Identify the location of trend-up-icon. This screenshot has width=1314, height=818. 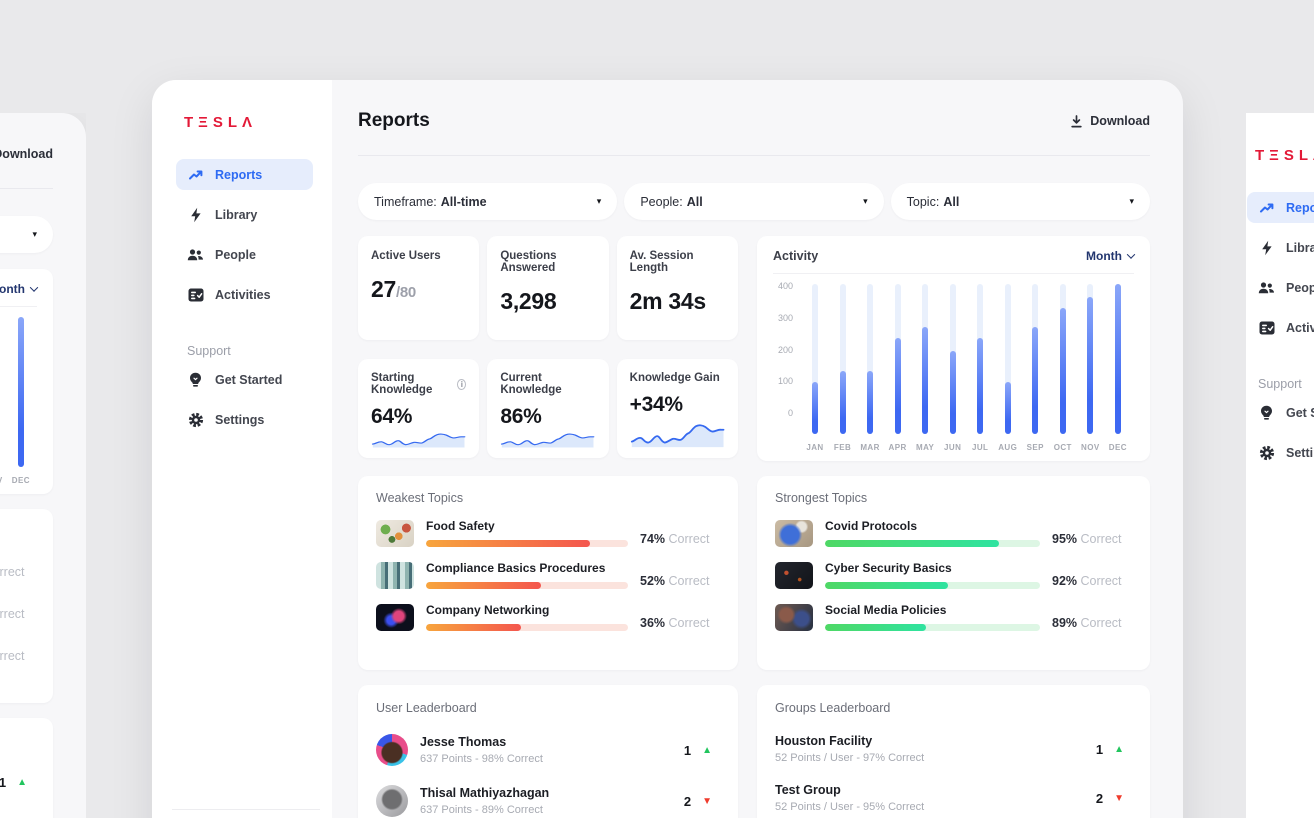
(1266, 207).